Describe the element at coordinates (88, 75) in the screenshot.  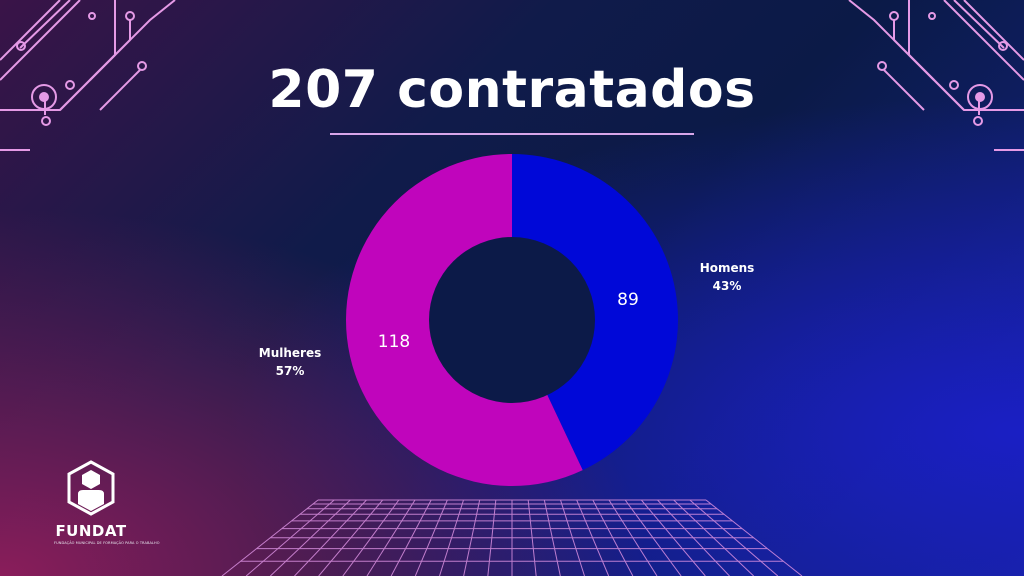
I see `circuit-left-traces` at that location.